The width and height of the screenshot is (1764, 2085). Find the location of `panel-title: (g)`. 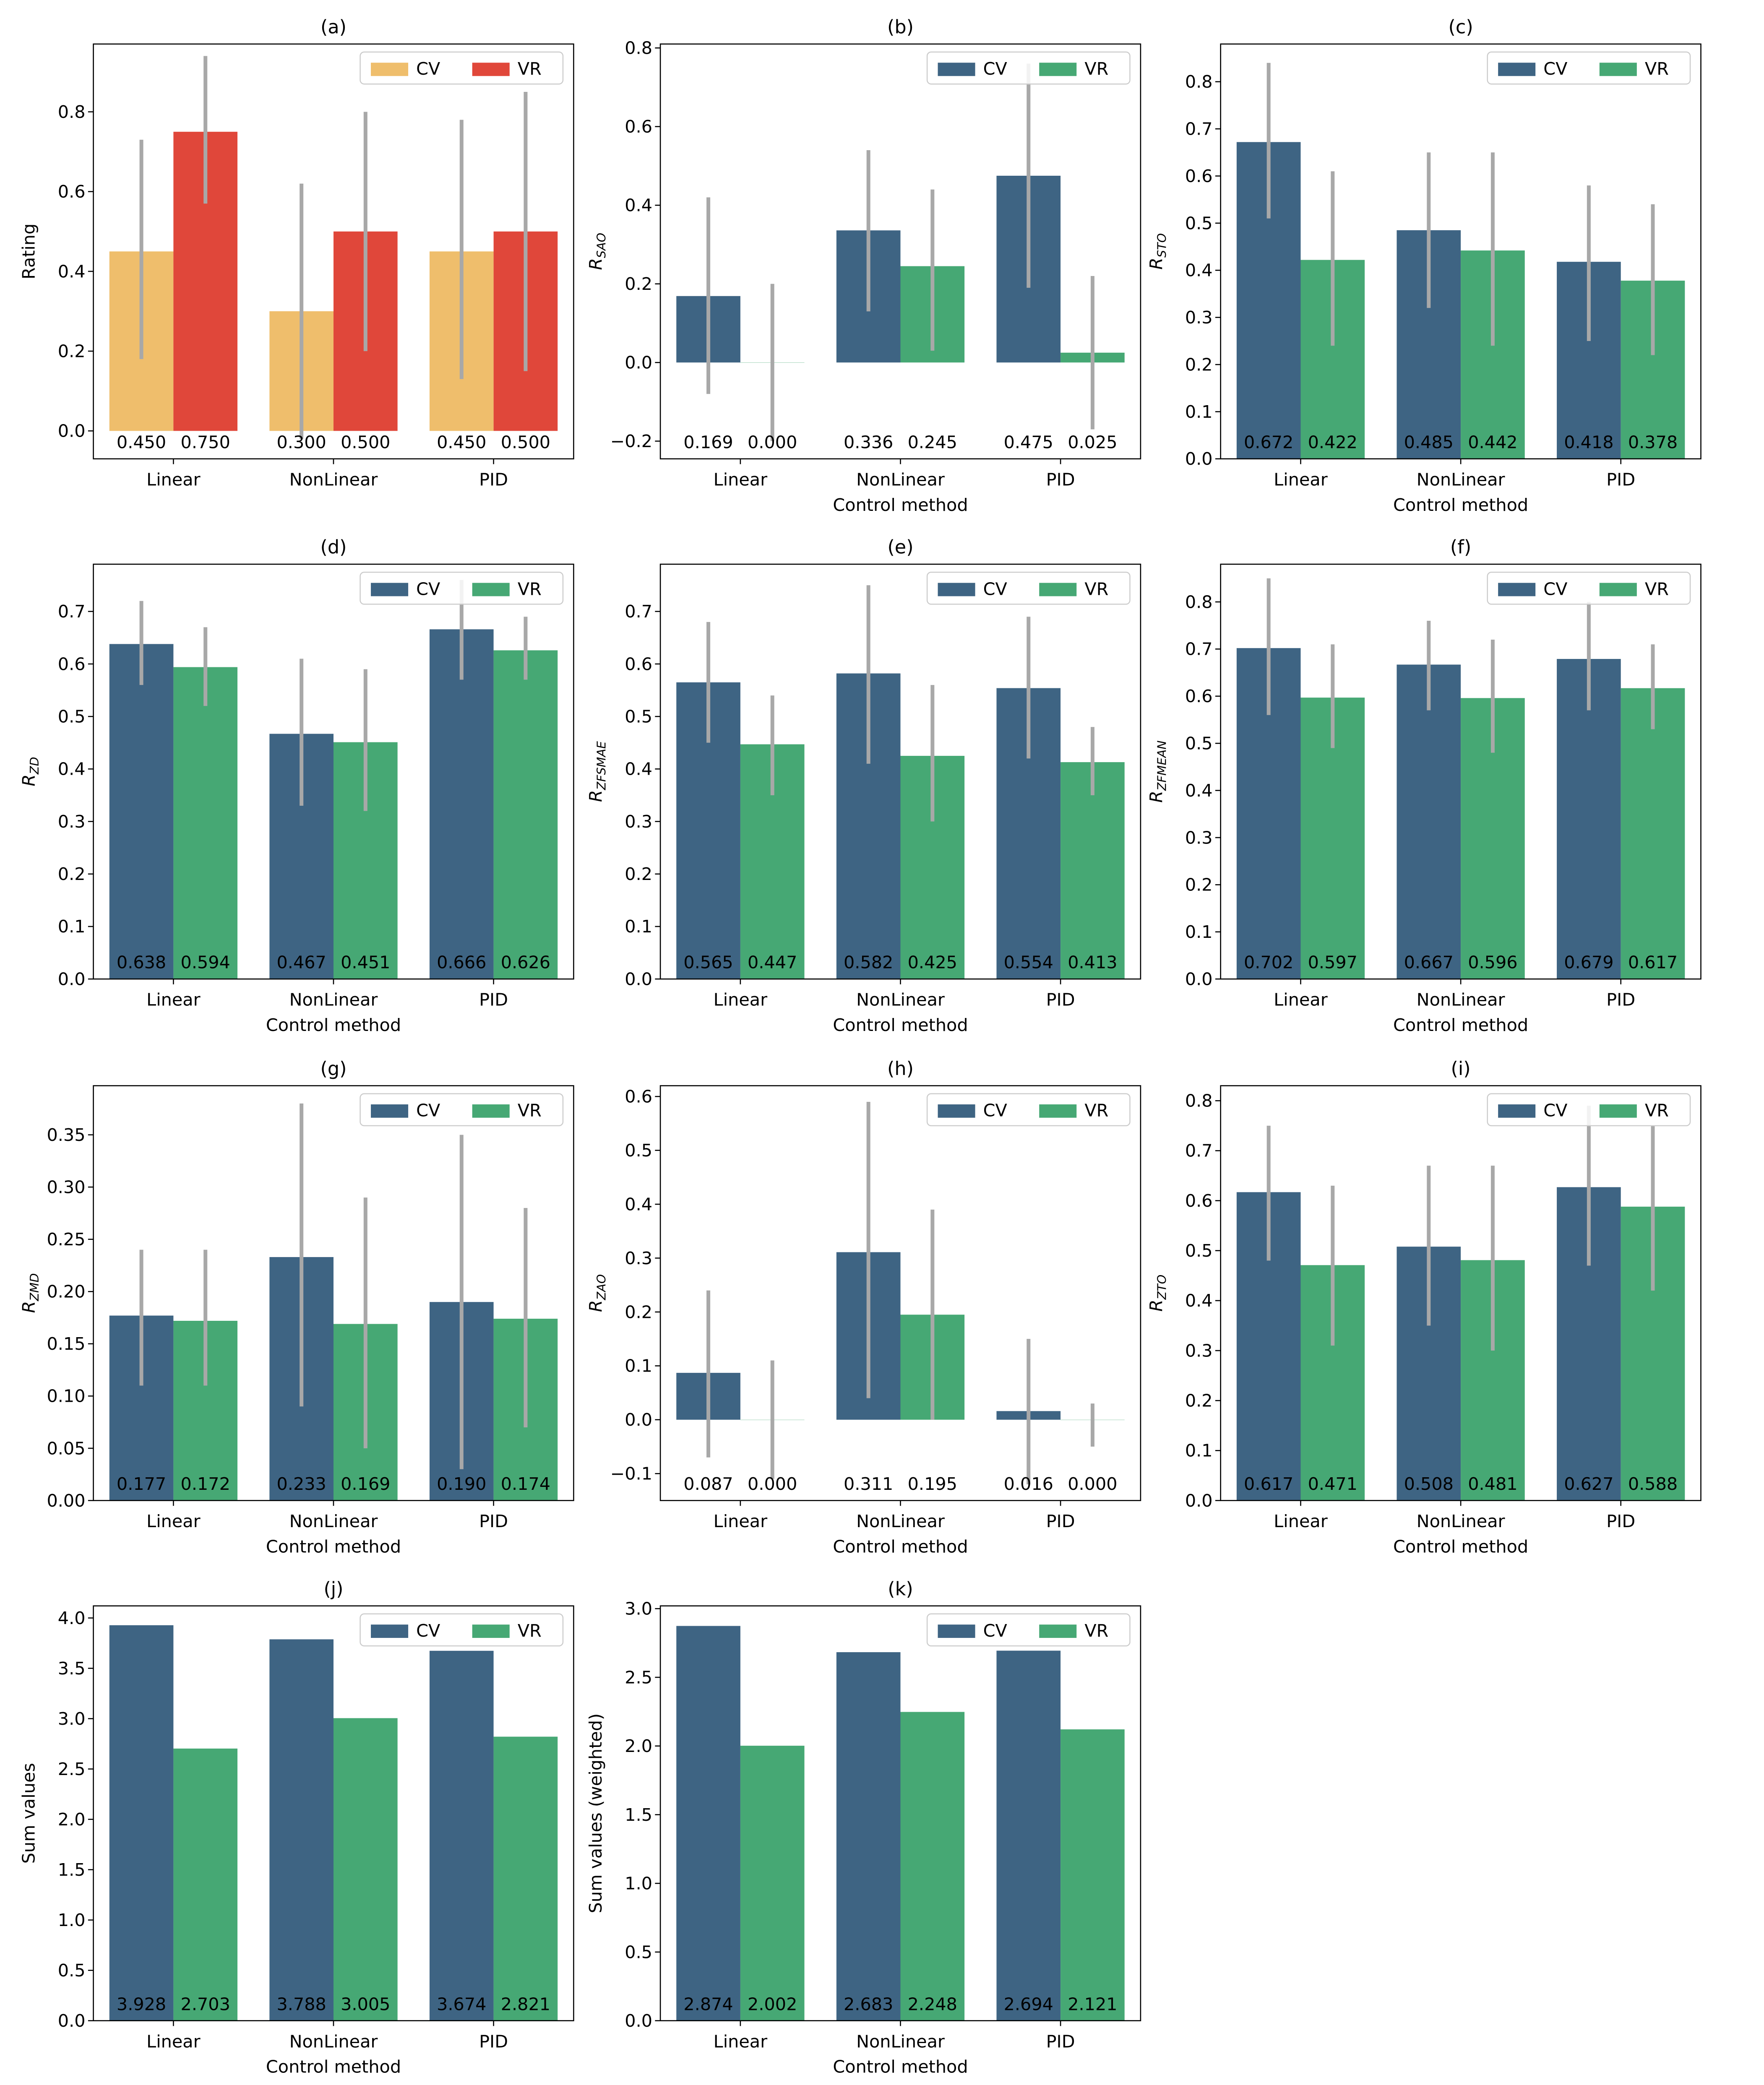

panel-title: (g) is located at coordinates (333, 1069).